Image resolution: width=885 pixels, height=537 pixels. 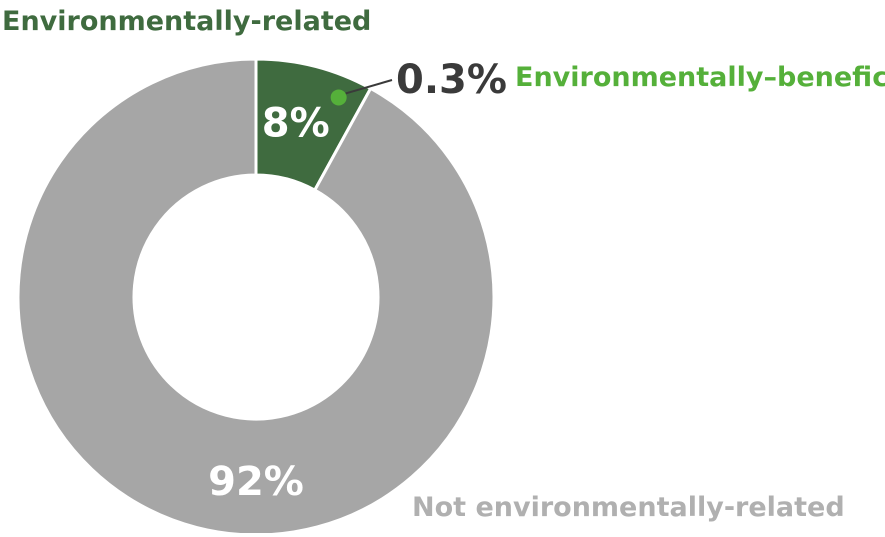 I want to click on beneficial-name-label: Environmentally–beneficial, so click(x=700, y=77).